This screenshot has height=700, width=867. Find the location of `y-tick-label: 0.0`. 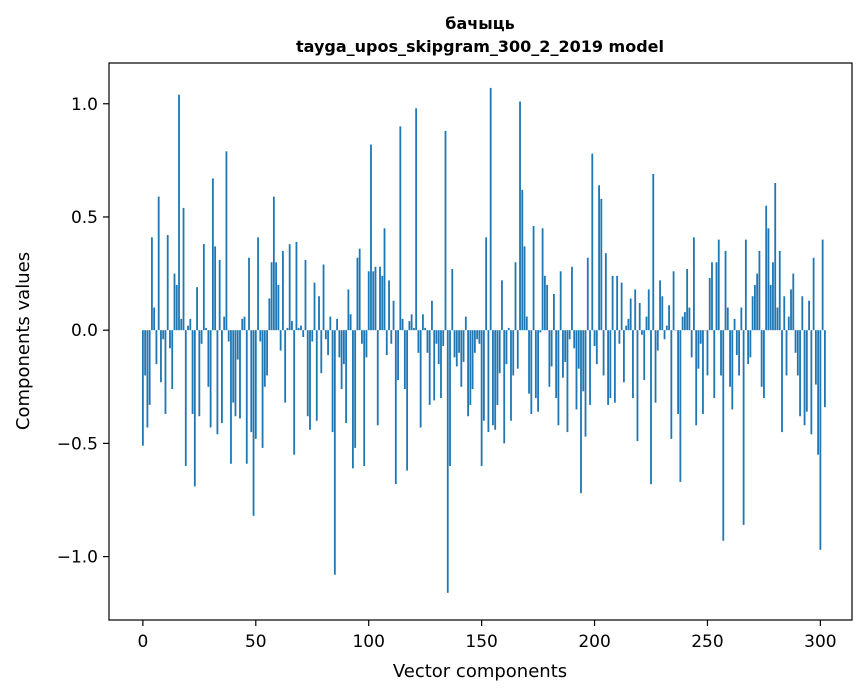

y-tick-label: 0.0 is located at coordinates (84, 331).